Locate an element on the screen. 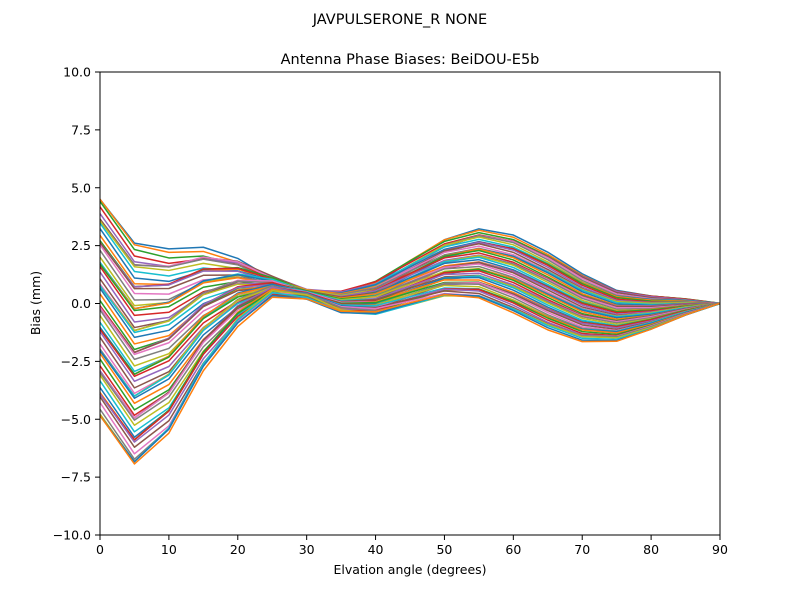 Image resolution: width=800 pixels, height=600 pixels. y-tick-label: 2.5 is located at coordinates (81, 245).